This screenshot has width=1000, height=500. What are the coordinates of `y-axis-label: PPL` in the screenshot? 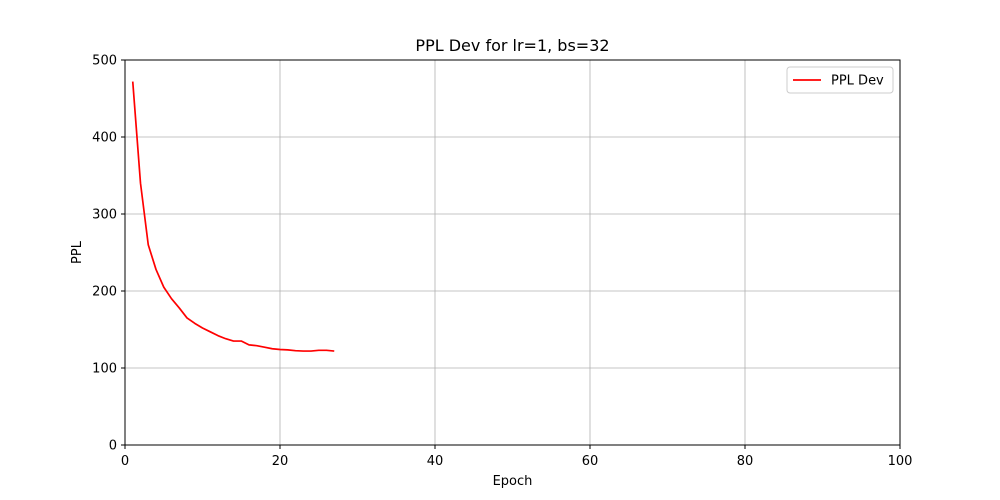 It's located at (77, 252).